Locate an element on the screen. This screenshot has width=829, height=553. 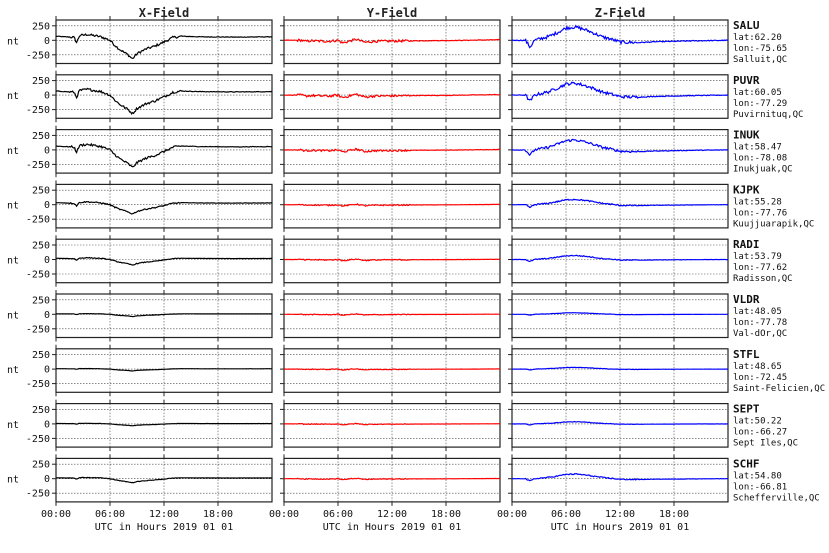
panel-stfl-x-field: 250 0 -250 is located at coordinates (149, 370).